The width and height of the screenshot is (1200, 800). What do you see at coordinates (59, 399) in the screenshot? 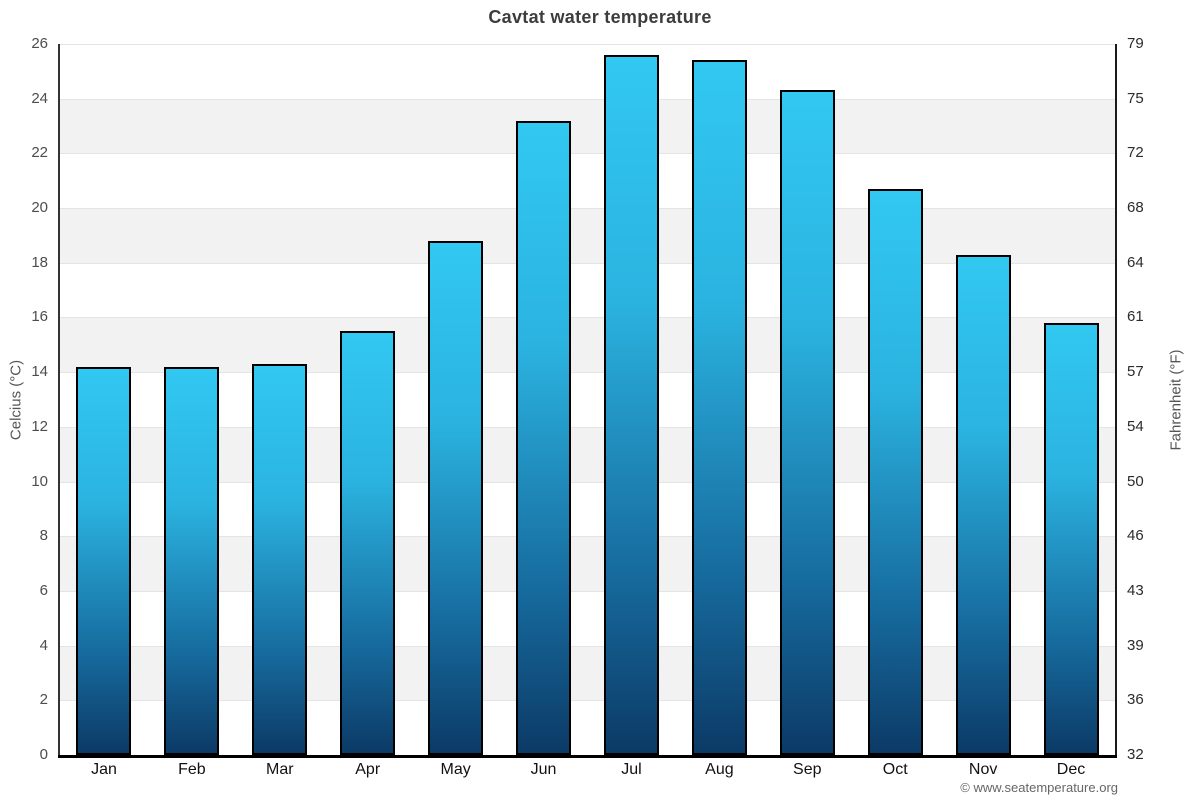
I see `celsius-axis-line` at bounding box center [59, 399].